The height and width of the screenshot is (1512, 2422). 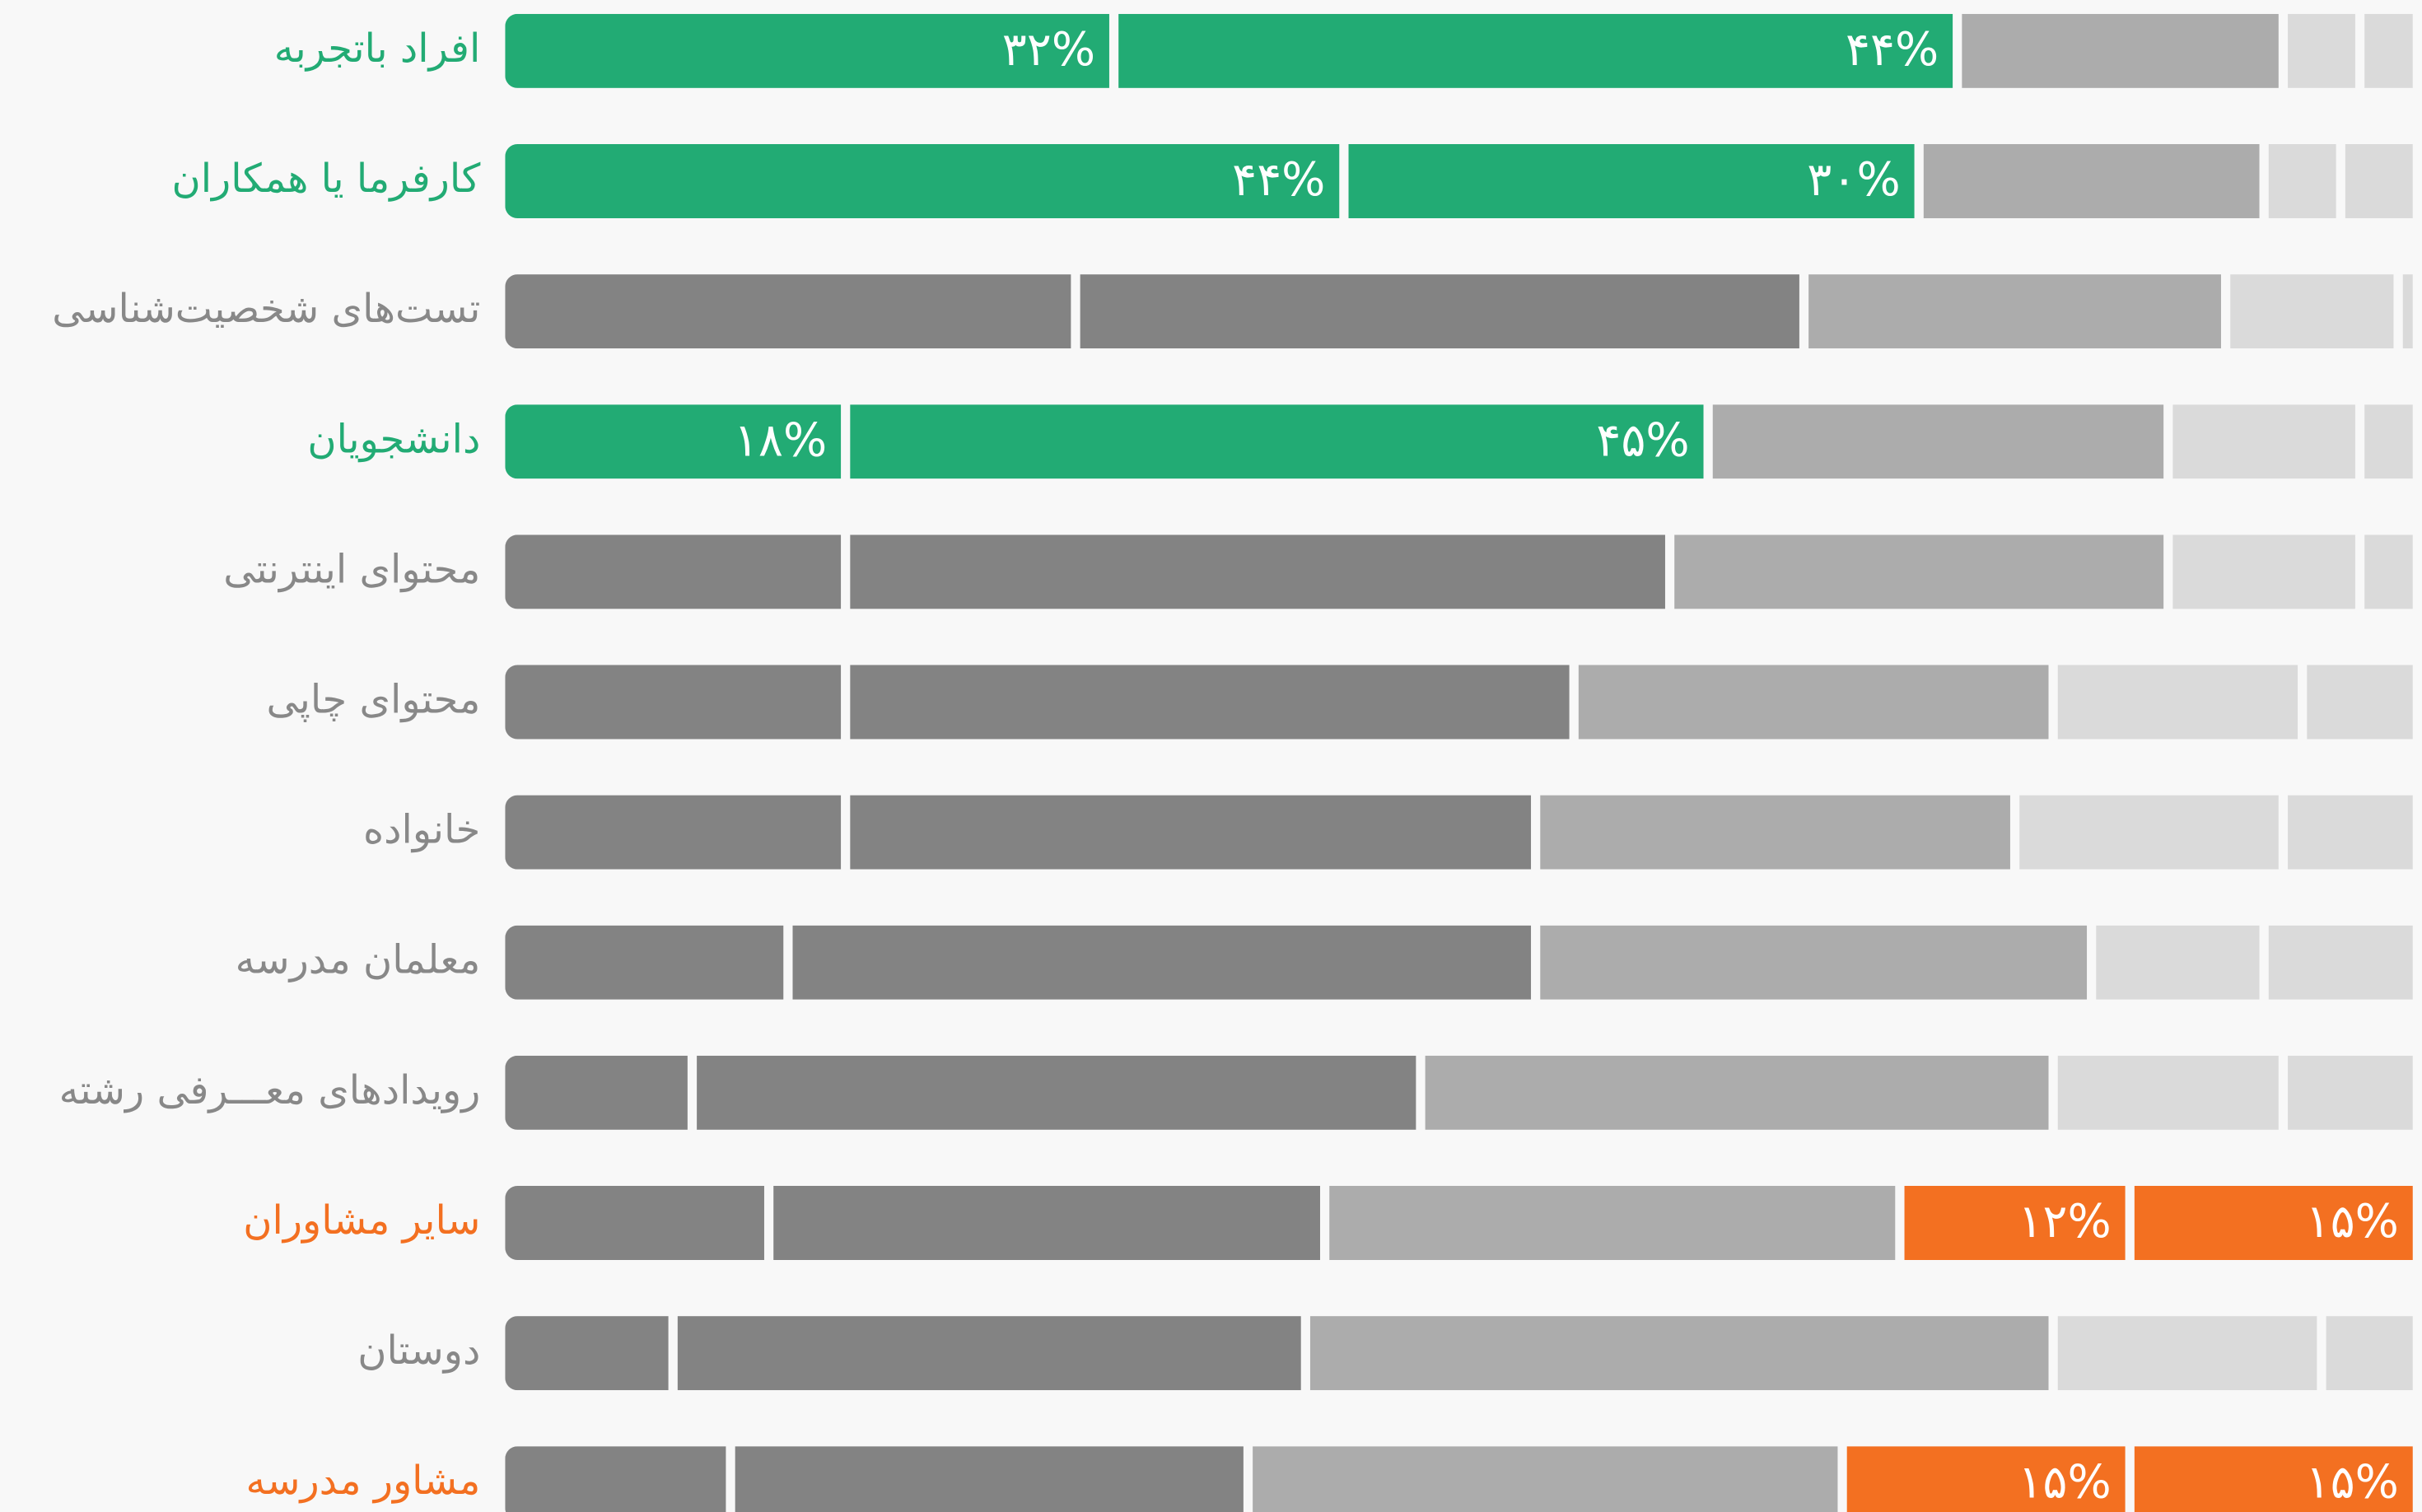 I want to click on category-label: رویدادهای معـــرفی رشته, so click(x=270, y=1090).